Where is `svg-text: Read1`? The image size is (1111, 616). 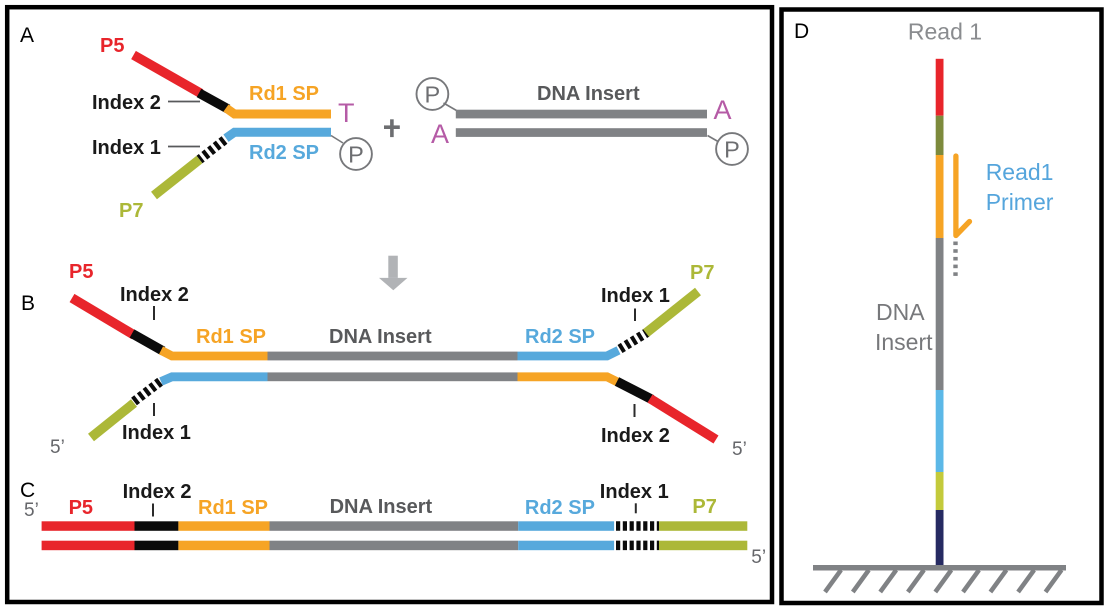 svg-text: Read1 is located at coordinates (1020, 172).